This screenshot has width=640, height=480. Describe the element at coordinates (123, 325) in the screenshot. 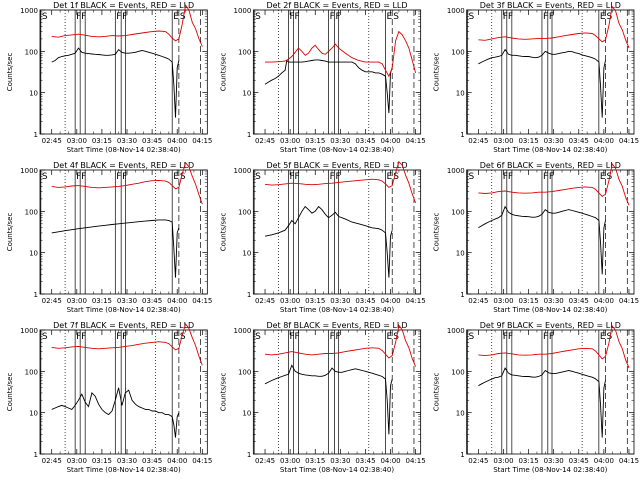

I see `chart-title: Det 7f BLACK = Events, RED = LLD` at that location.